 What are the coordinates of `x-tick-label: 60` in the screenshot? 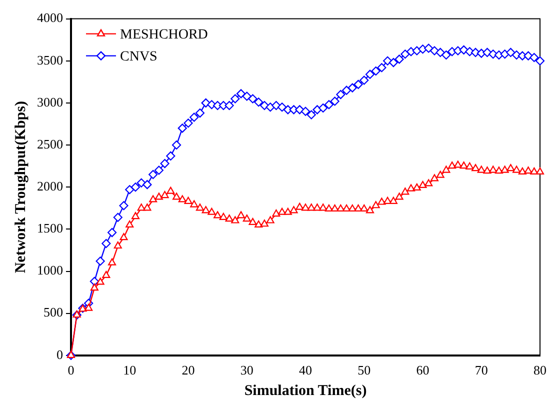 It's located at (423, 370).